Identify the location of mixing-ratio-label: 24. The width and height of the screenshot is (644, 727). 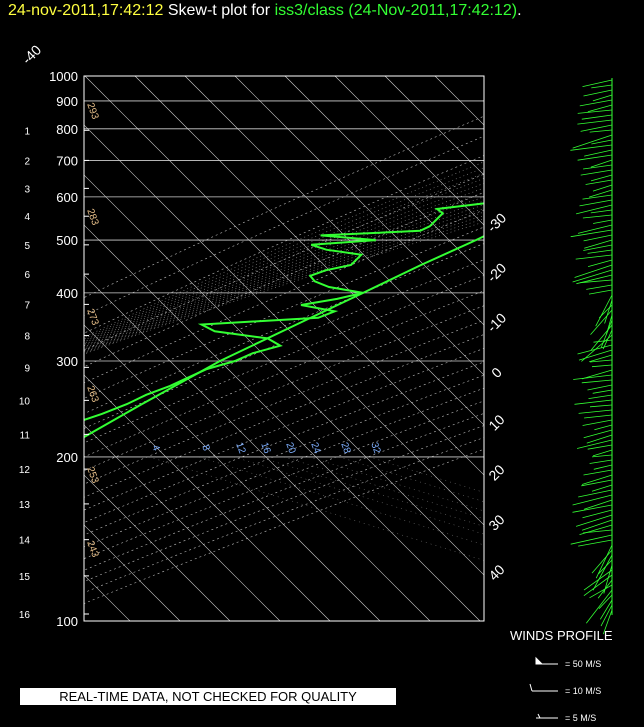
(315, 448).